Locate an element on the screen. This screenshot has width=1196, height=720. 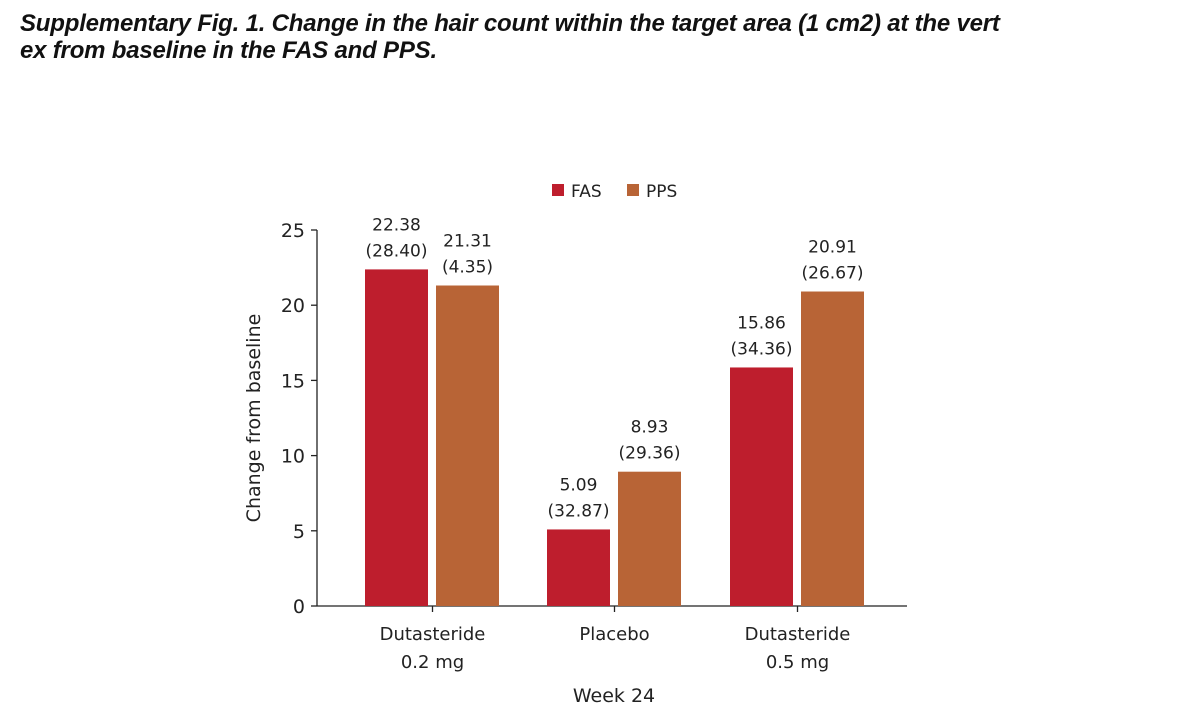
y-tick-label: 20 is located at coordinates (293, 306).